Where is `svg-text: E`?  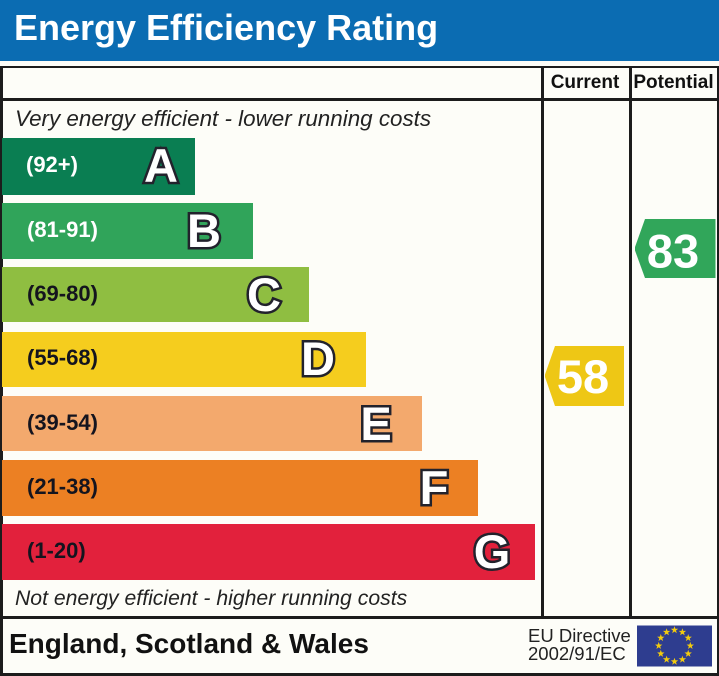 svg-text: E is located at coordinates (375, 423).